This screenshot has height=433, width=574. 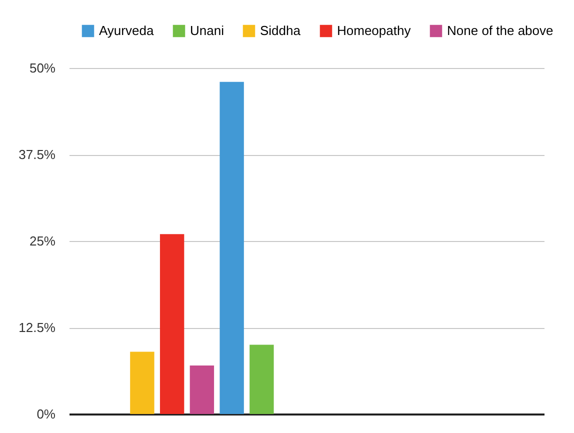 What do you see at coordinates (46, 414) in the screenshot?
I see `y-tick-label: 0%` at bounding box center [46, 414].